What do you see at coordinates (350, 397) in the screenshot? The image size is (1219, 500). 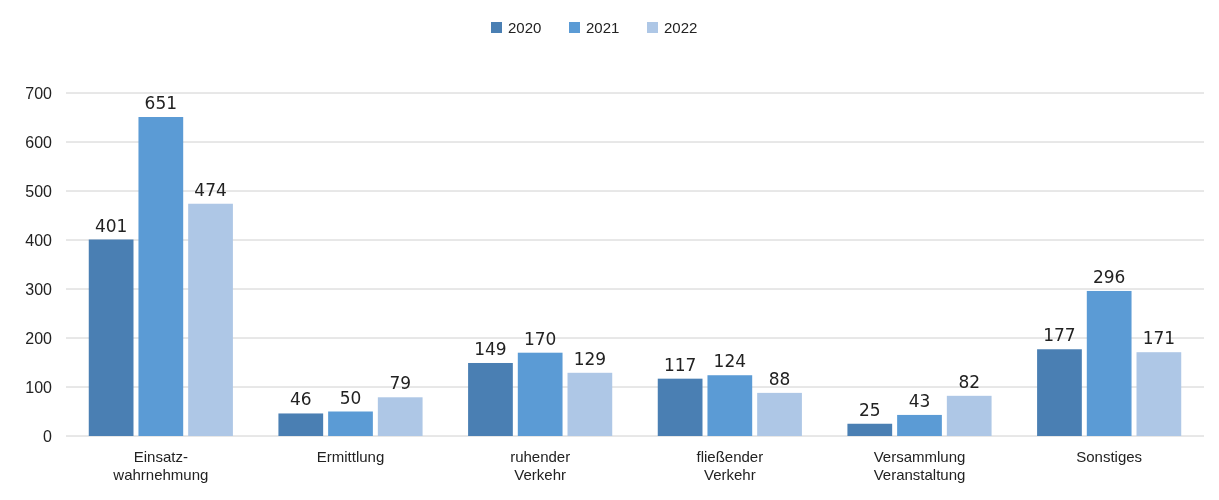 I see `data-label: 50` at bounding box center [350, 397].